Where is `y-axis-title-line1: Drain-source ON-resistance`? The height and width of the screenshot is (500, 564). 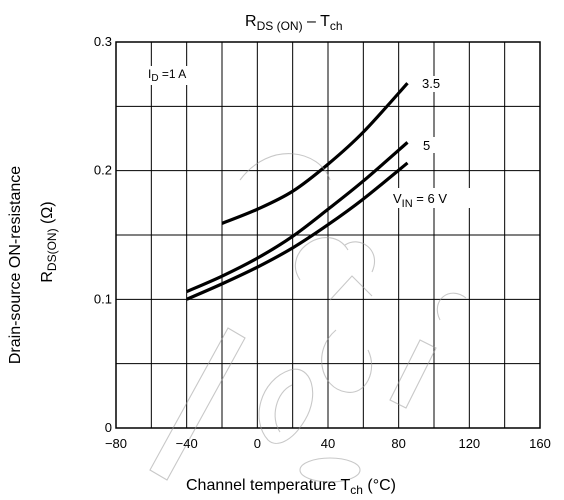
y-axis-title-line1: Drain-source ON-resistance is located at coordinates (15, 265).